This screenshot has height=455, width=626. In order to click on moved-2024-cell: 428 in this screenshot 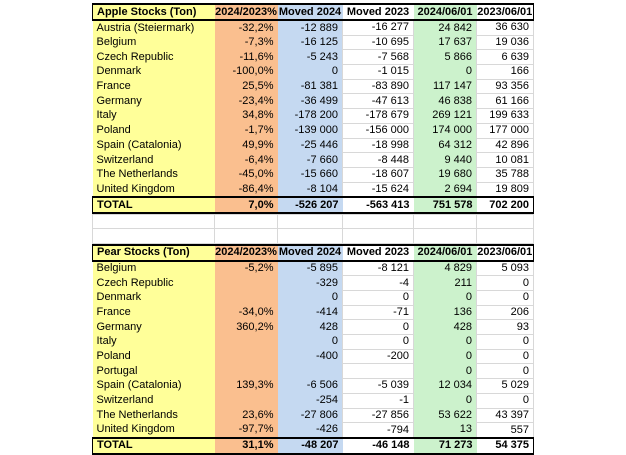, I will do `click(310, 327)`.